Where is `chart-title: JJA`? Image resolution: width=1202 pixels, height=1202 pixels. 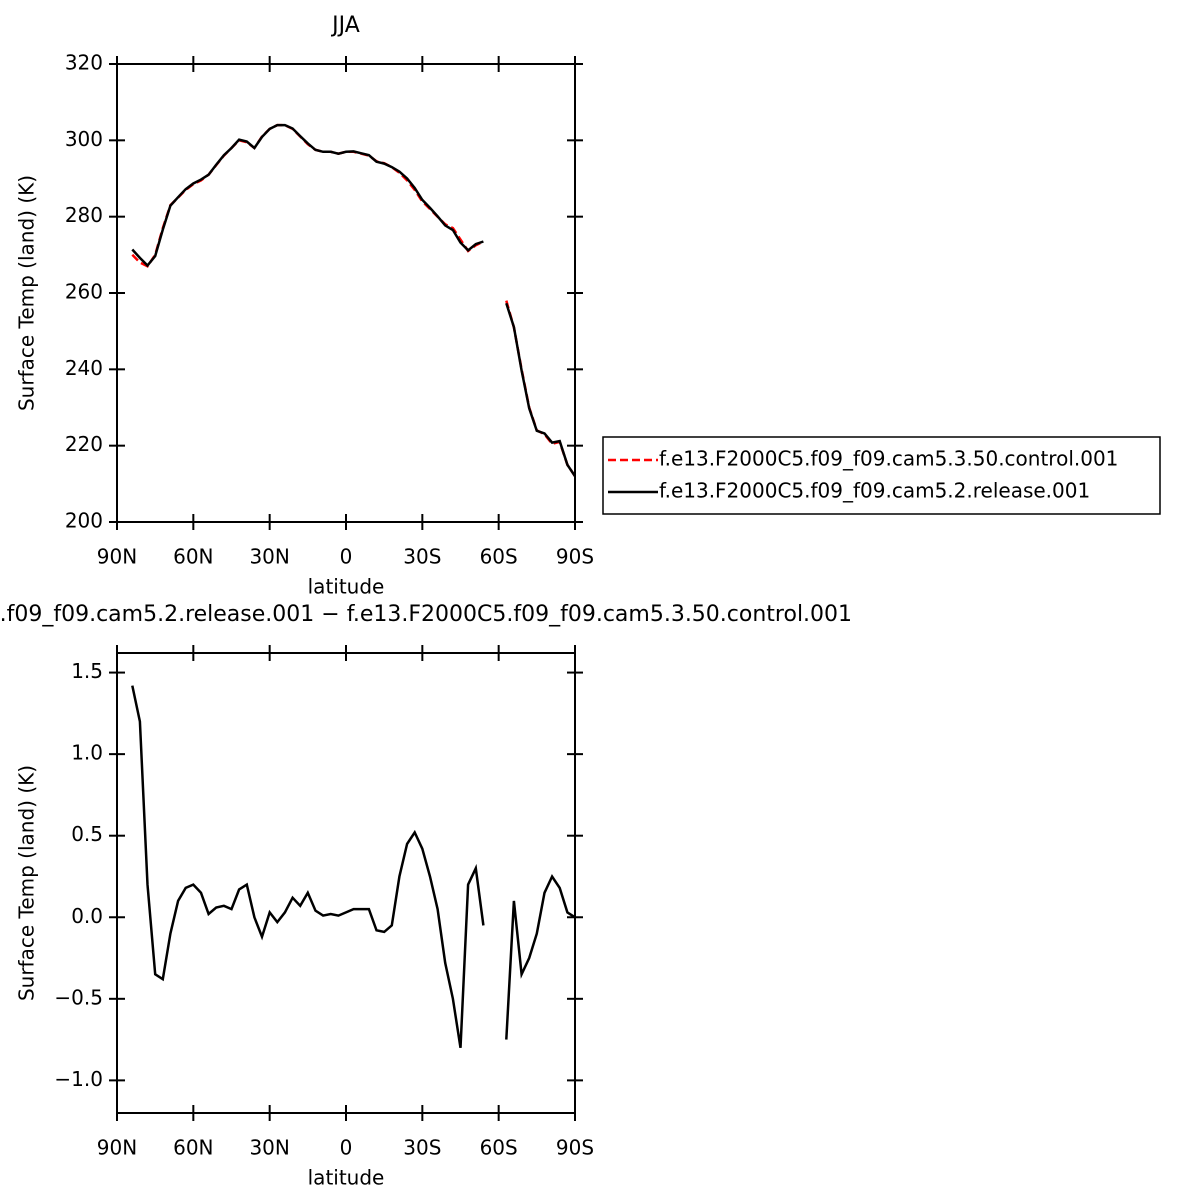 chart-title: JJA is located at coordinates (345, 25).